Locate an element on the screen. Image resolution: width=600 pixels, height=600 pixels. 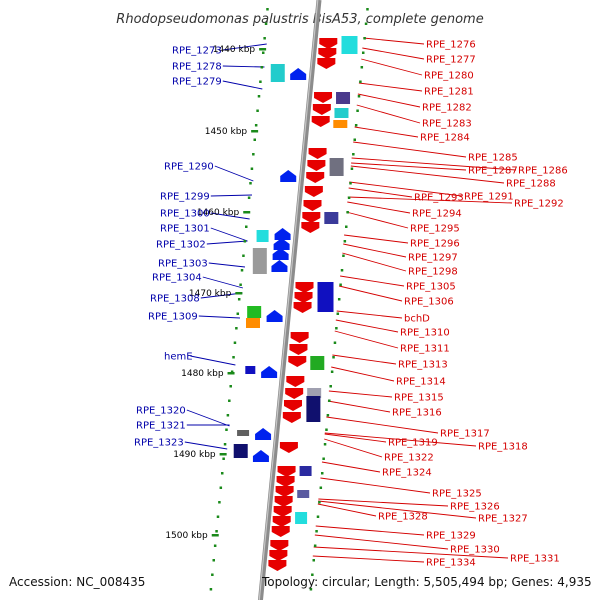
gene-label-rpe-1305: RPE_1305 is located at coordinates (431, 287).